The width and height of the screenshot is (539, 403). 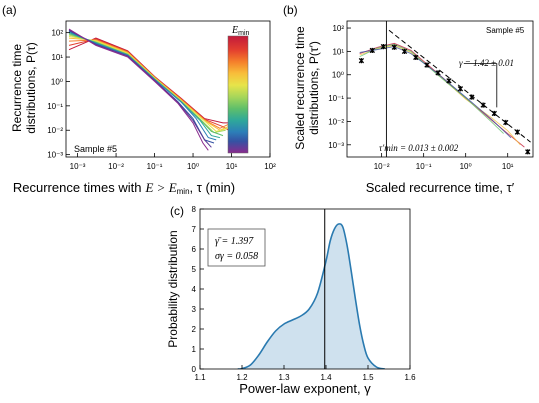 What do you see at coordinates (194, 289) in the screenshot?
I see `panel-c-ytick-label: 4` at bounding box center [194, 289].